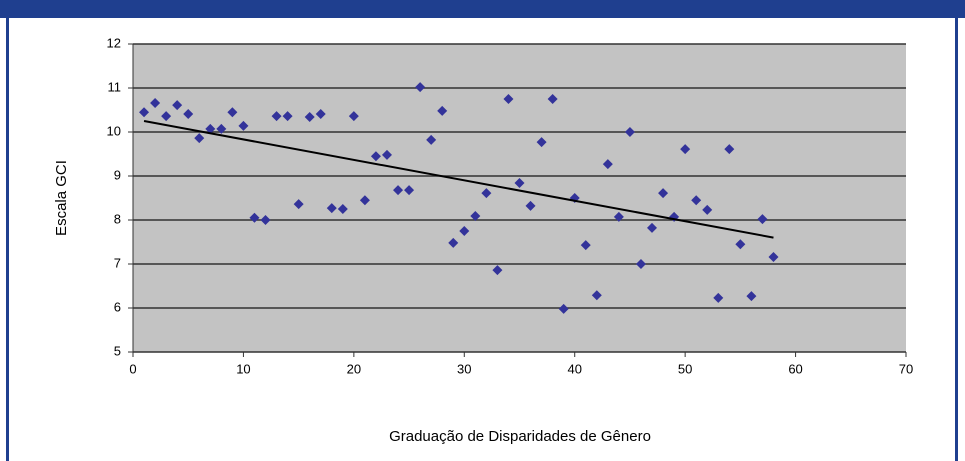 This screenshot has height=461, width=965. I want to click on y-tick-label: 9, so click(117, 174).